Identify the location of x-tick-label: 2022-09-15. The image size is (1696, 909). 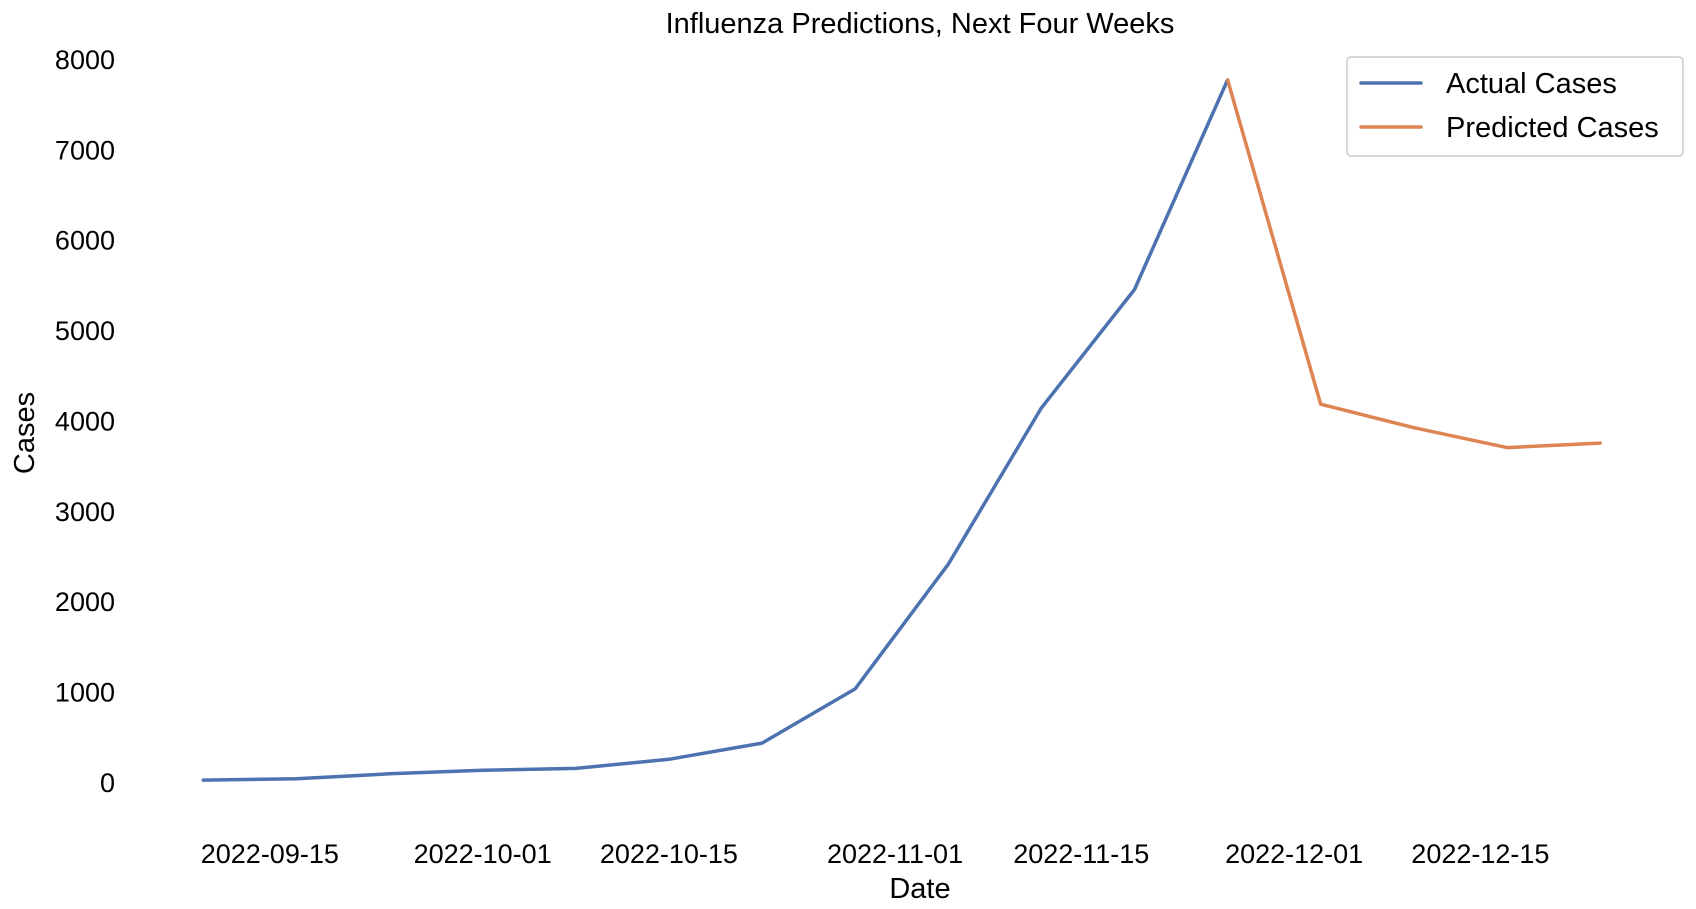
(270, 854).